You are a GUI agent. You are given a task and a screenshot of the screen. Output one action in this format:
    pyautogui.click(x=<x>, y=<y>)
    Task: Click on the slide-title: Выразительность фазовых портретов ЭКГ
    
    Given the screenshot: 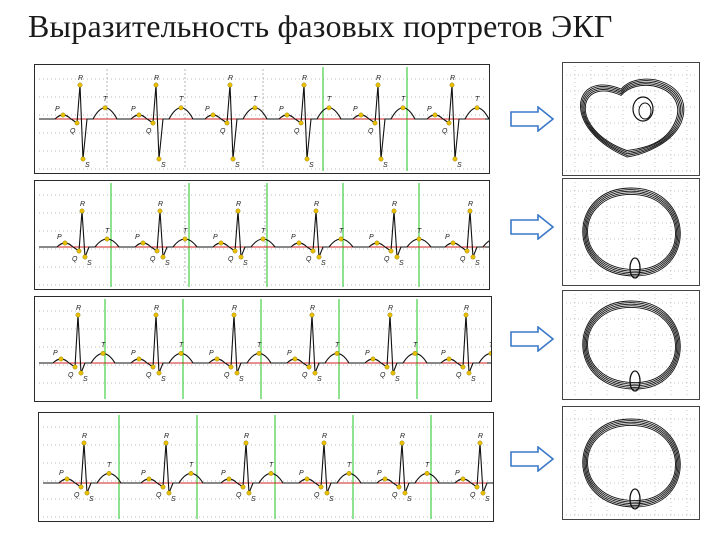 What is the action you would take?
    pyautogui.click(x=320, y=26)
    